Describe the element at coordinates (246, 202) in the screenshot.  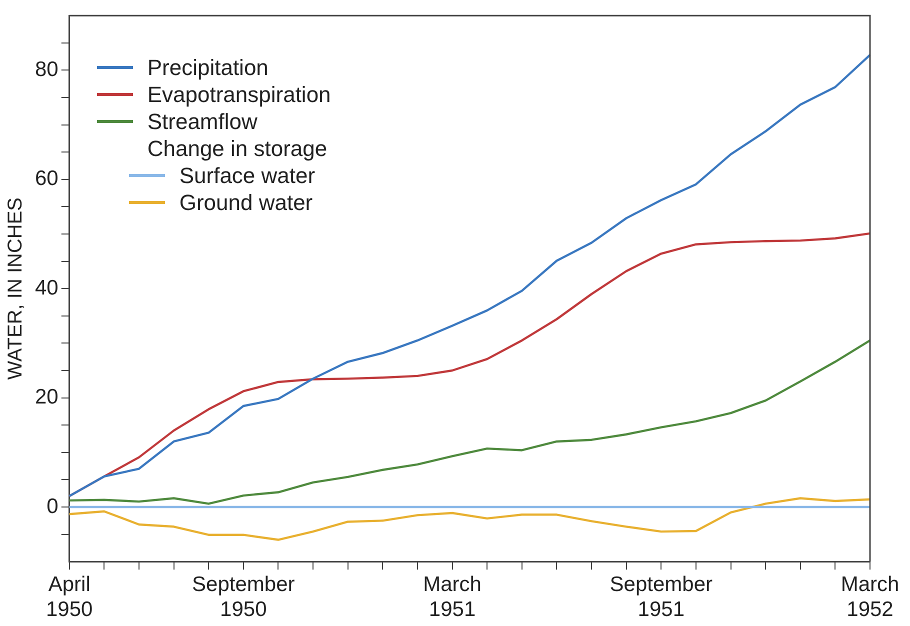
I see `legend-label: Ground water` at that location.